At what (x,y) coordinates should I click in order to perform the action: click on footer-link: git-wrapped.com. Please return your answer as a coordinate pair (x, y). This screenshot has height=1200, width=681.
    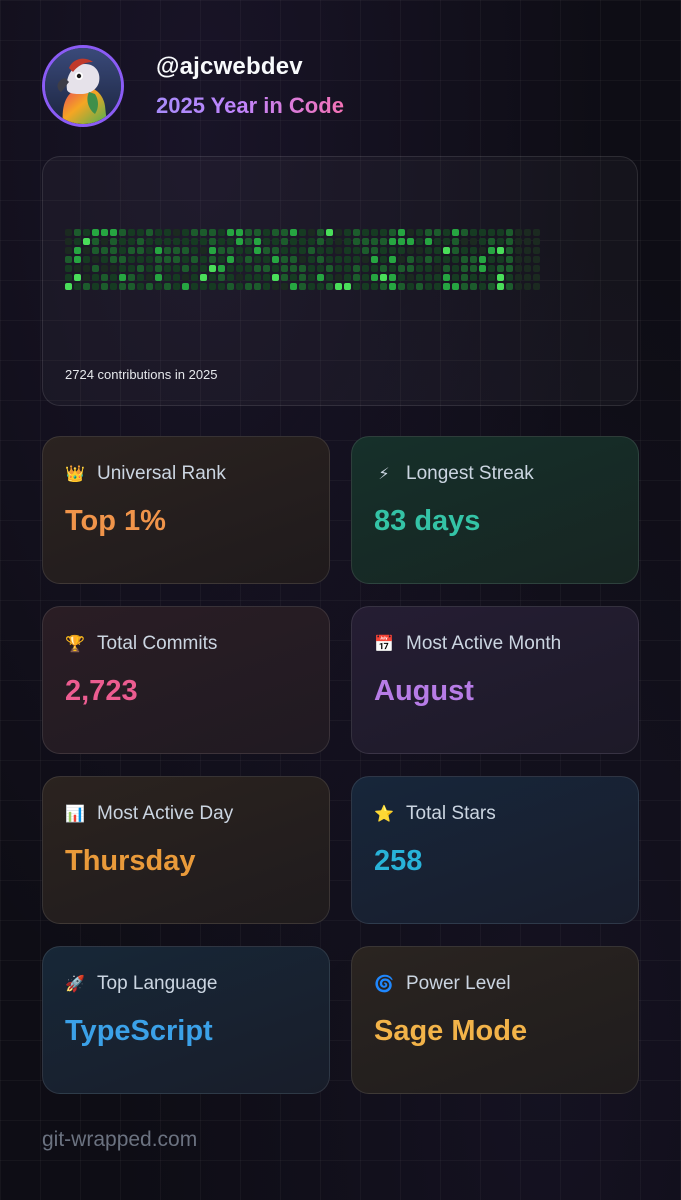
    Looking at the image, I should click on (120, 1139).